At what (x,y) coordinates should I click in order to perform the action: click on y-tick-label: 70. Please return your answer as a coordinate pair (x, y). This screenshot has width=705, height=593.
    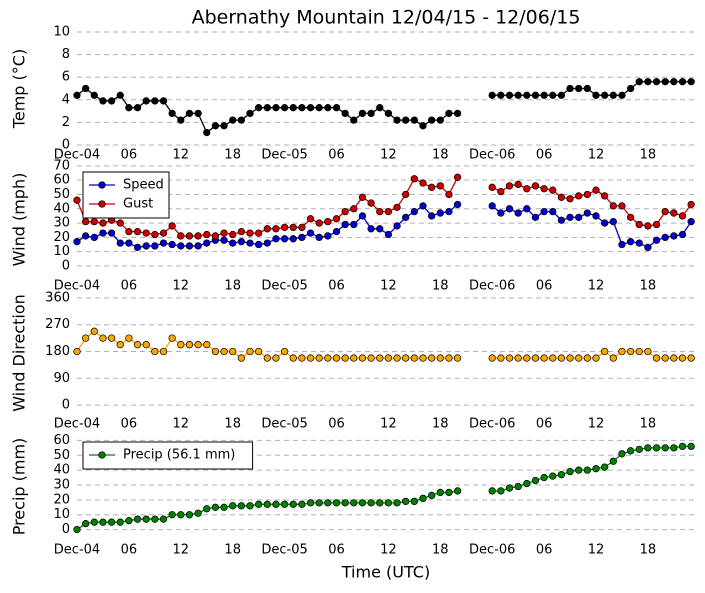
    Looking at the image, I should click on (61, 165).